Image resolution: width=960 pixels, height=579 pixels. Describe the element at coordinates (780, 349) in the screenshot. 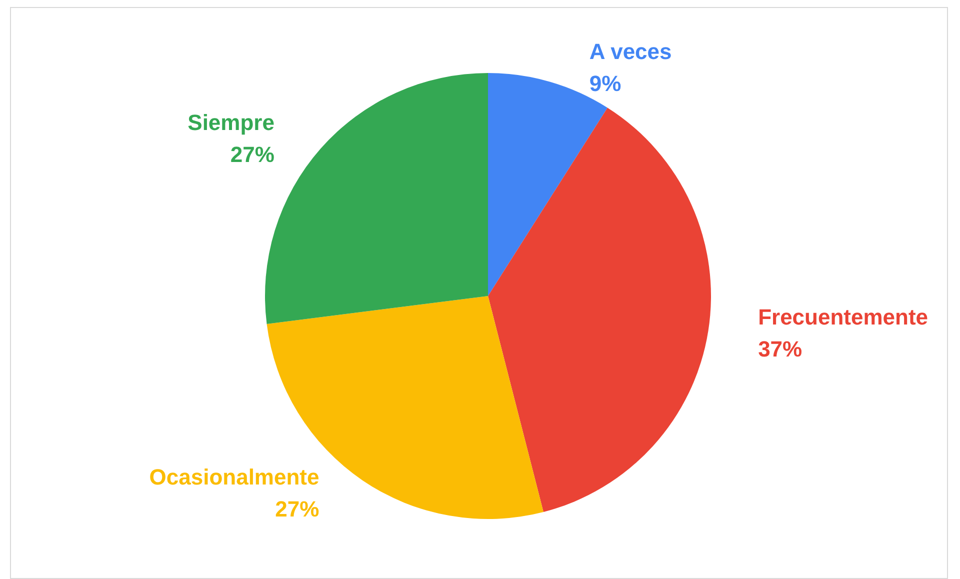

I see `data-label: 37%` at that location.